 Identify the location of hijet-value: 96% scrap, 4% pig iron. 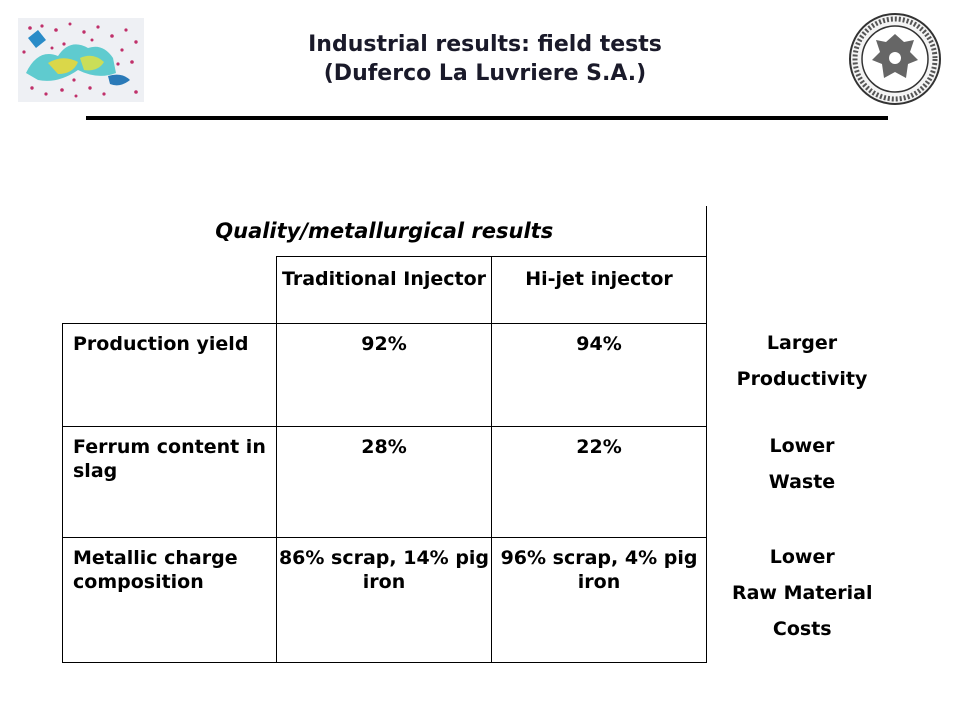
(599, 599).